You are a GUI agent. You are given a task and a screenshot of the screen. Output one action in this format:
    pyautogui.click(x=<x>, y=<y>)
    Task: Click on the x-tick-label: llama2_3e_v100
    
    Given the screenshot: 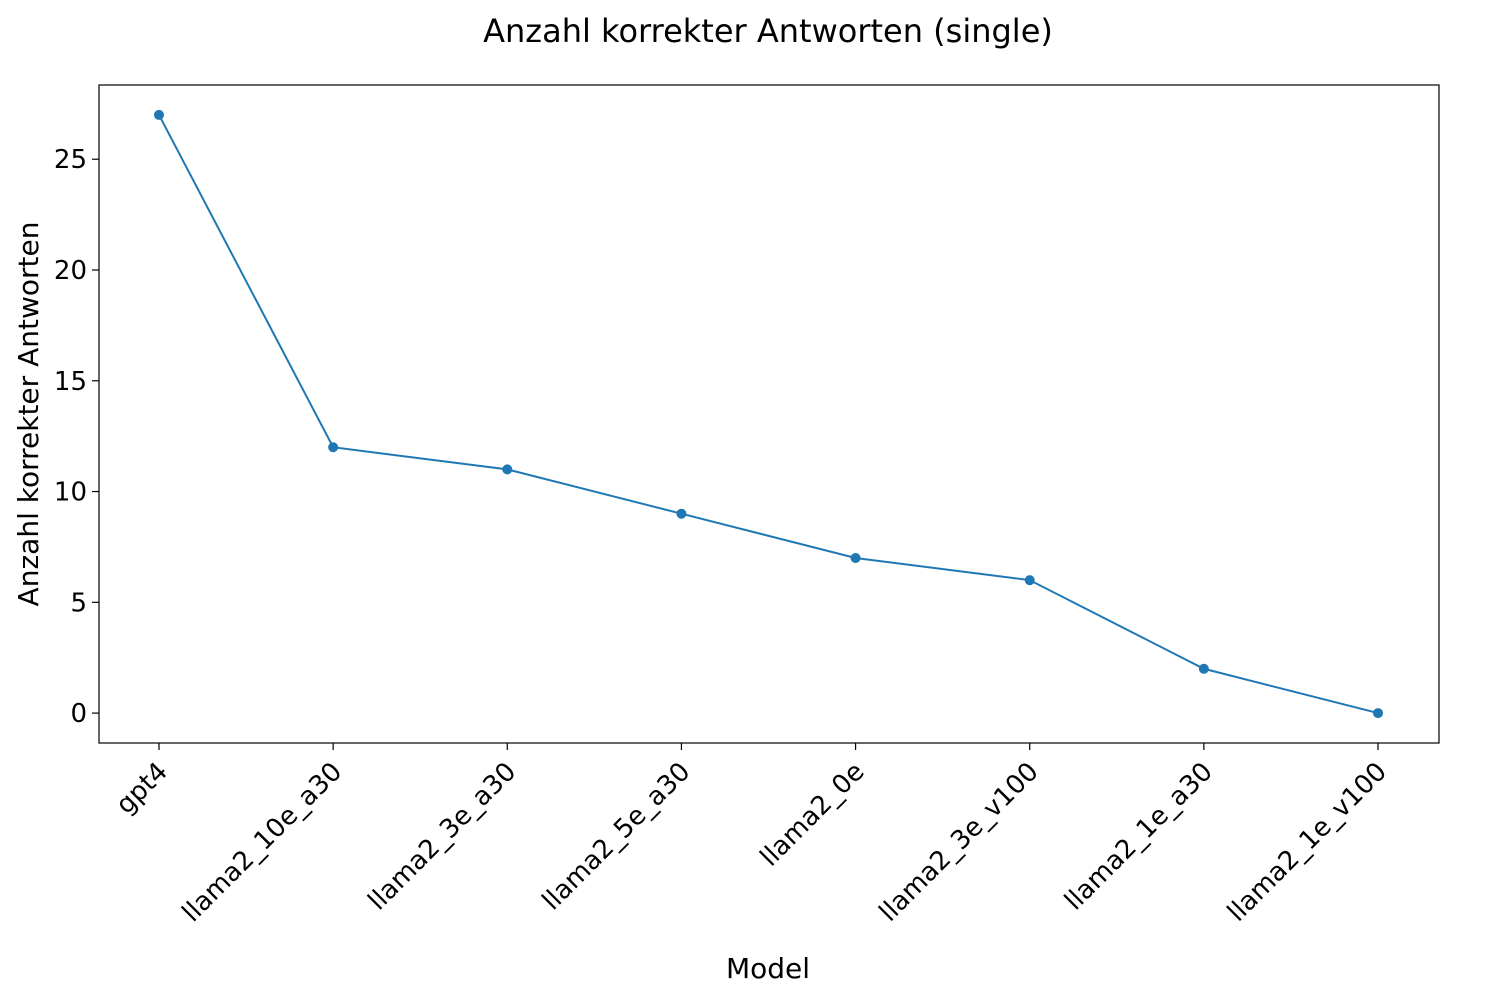 What is the action you would take?
    pyautogui.click(x=959, y=842)
    